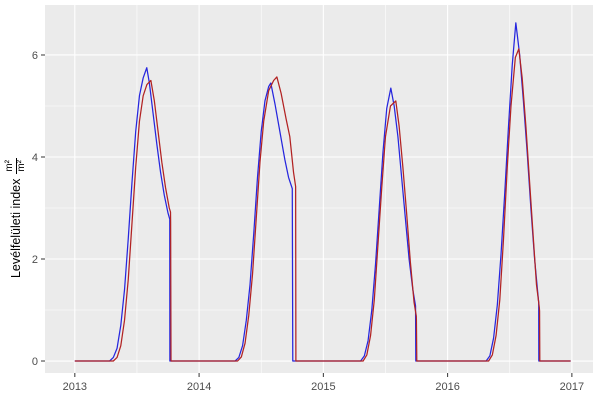 This screenshot has width=600, height=400. I want to click on y-axis-unit-fraction: m² m², so click(15, 165).